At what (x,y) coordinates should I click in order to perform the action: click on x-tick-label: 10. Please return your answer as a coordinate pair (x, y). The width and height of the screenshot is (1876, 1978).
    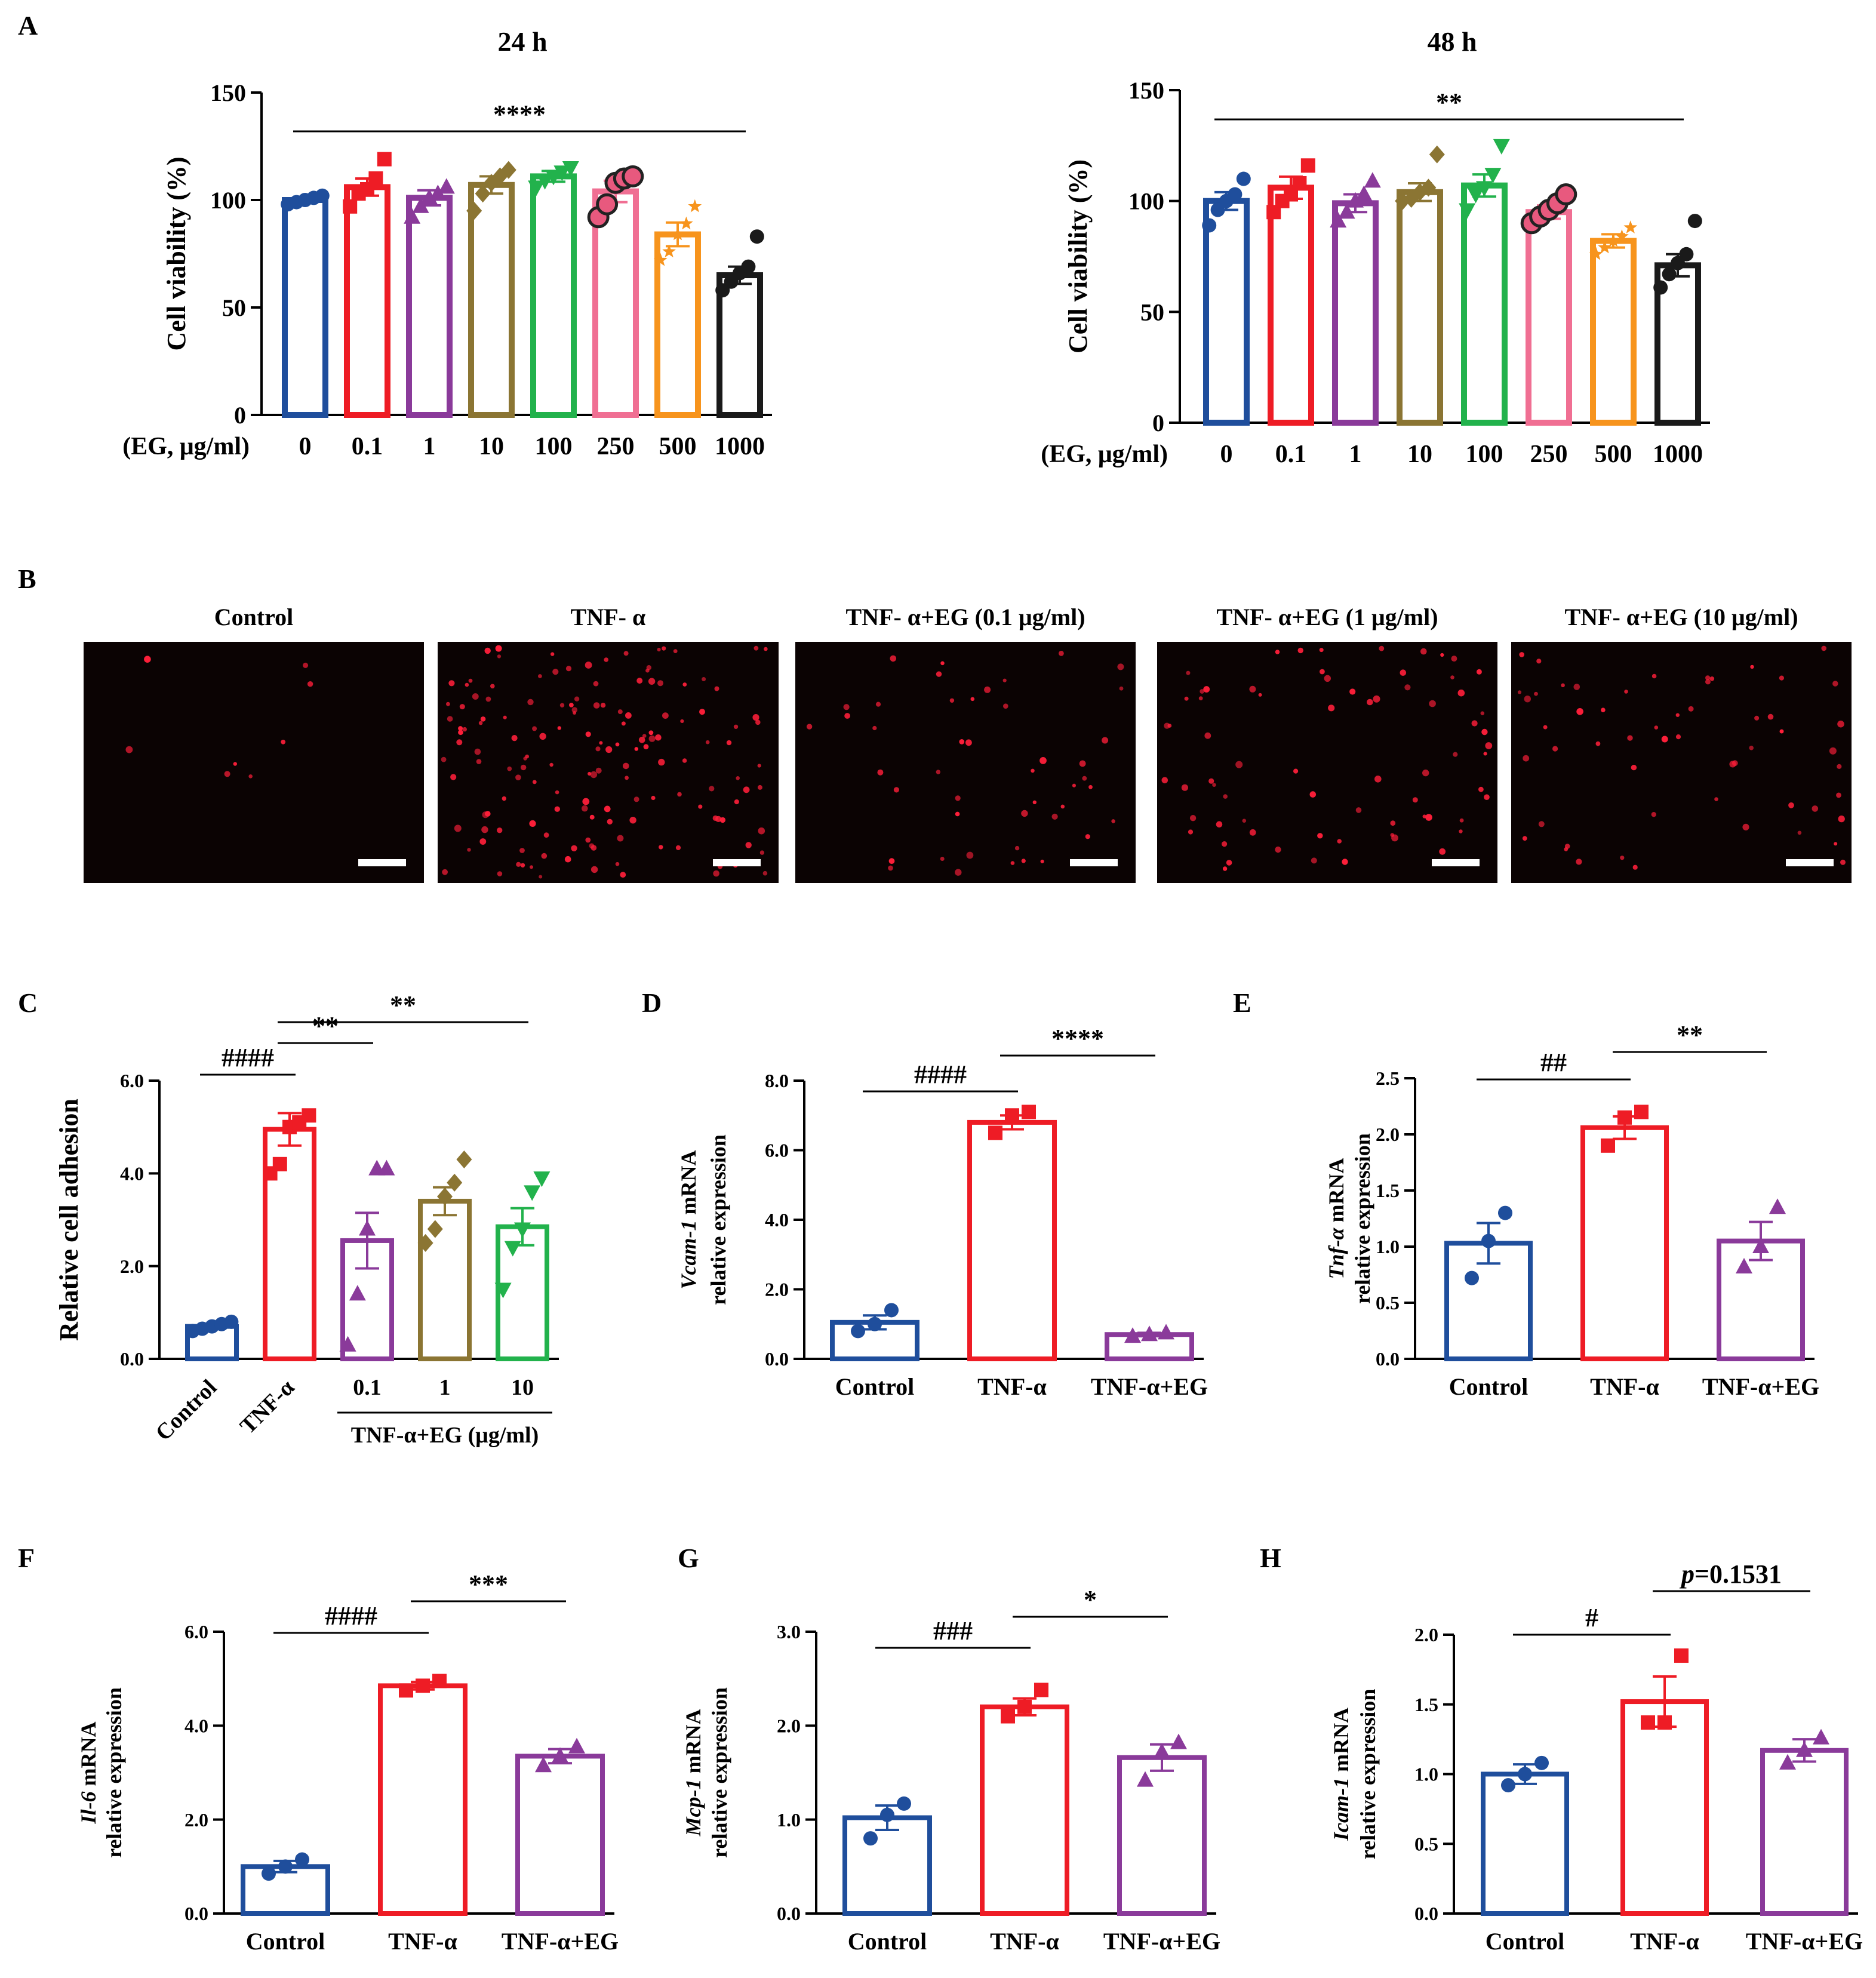
    Looking at the image, I should click on (1419, 454).